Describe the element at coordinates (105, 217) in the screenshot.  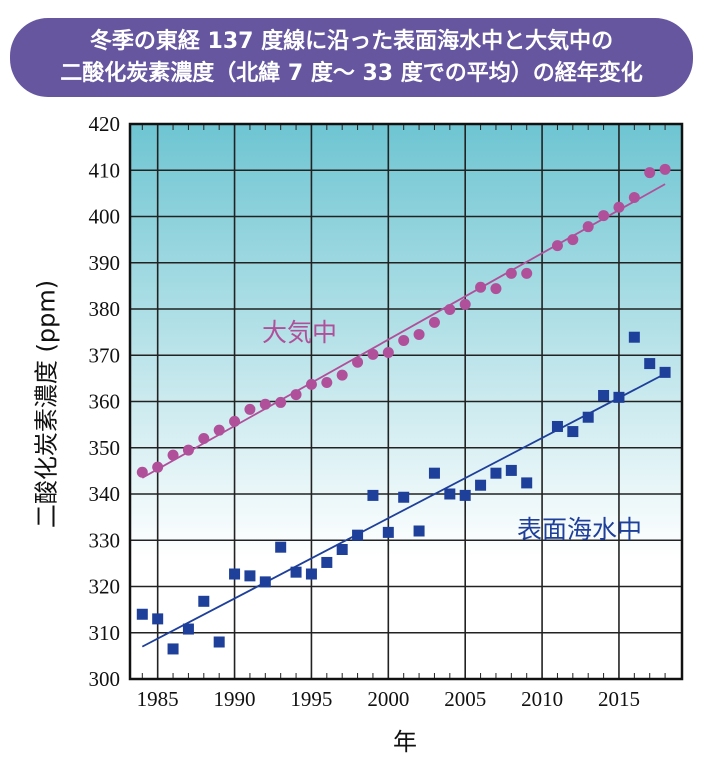
I see `y-tick-label: 400` at that location.